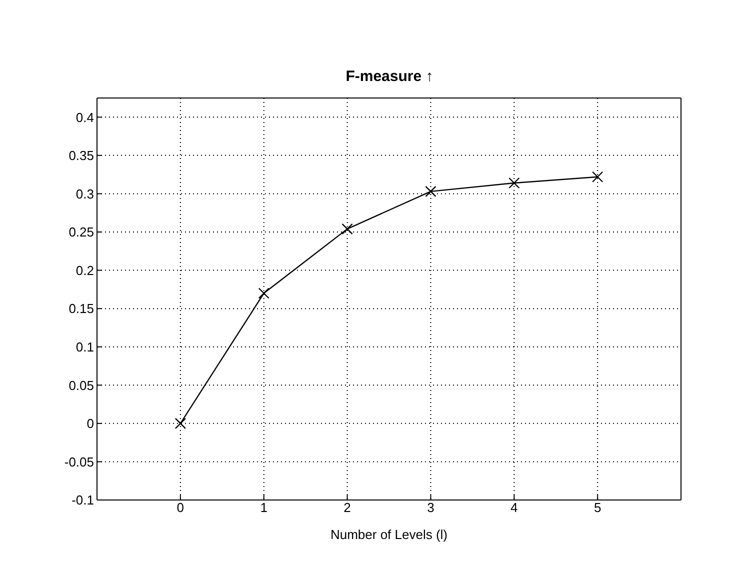 The image size is (736, 587). I want to click on x-tick-label: 1, so click(264, 508).